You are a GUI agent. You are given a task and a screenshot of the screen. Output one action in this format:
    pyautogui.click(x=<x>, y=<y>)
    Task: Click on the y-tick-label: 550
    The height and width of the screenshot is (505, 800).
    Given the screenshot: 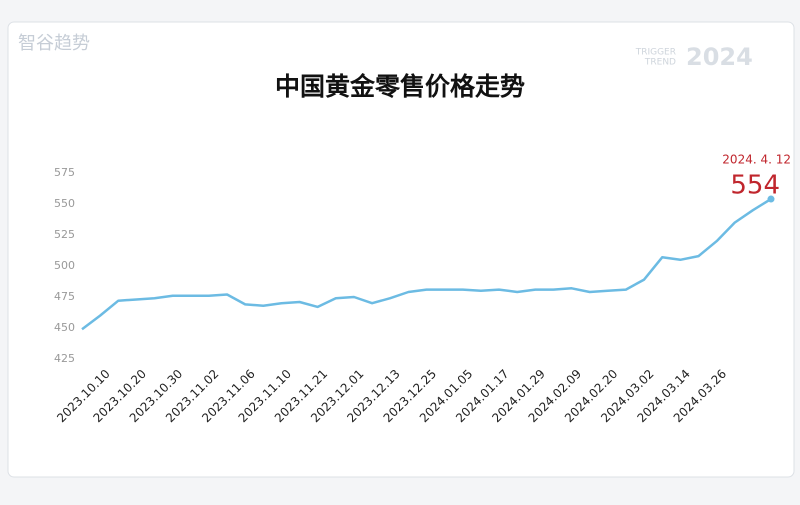 What is the action you would take?
    pyautogui.click(x=64, y=203)
    